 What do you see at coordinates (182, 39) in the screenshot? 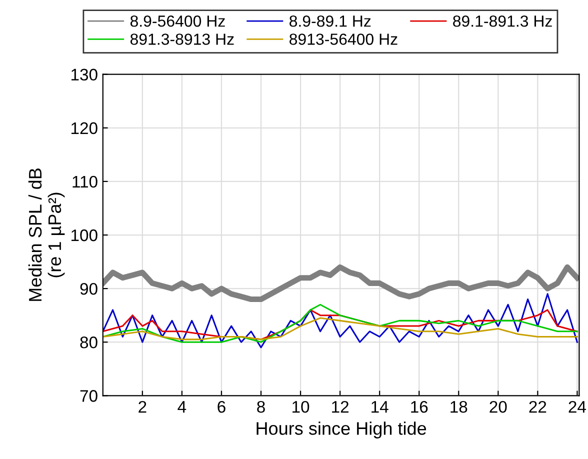
I see `legend-label: 891.3-8913 Hz` at bounding box center [182, 39].